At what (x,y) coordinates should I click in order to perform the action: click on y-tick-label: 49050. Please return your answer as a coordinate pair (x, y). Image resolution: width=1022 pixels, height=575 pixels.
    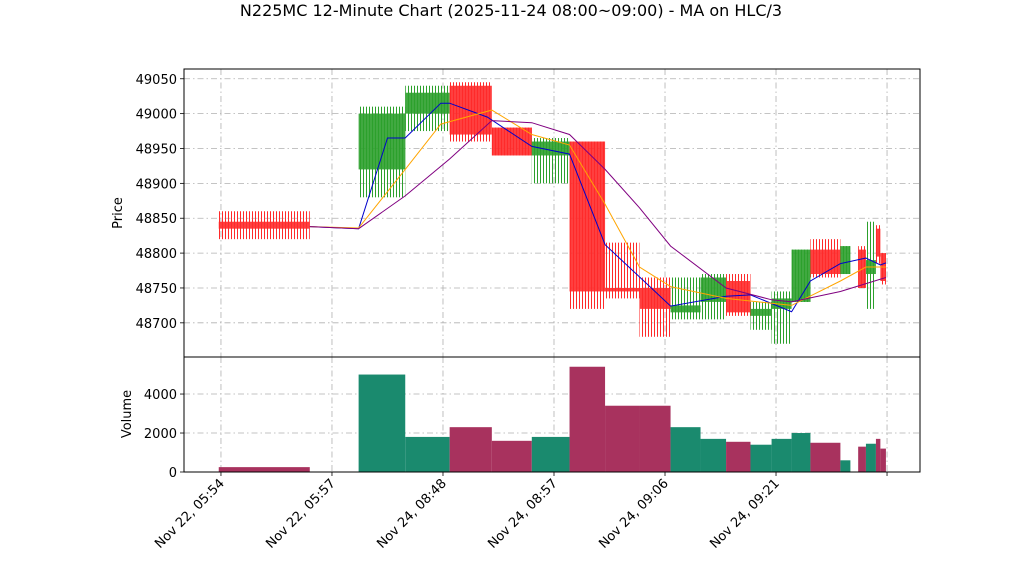
    Looking at the image, I should click on (156, 80).